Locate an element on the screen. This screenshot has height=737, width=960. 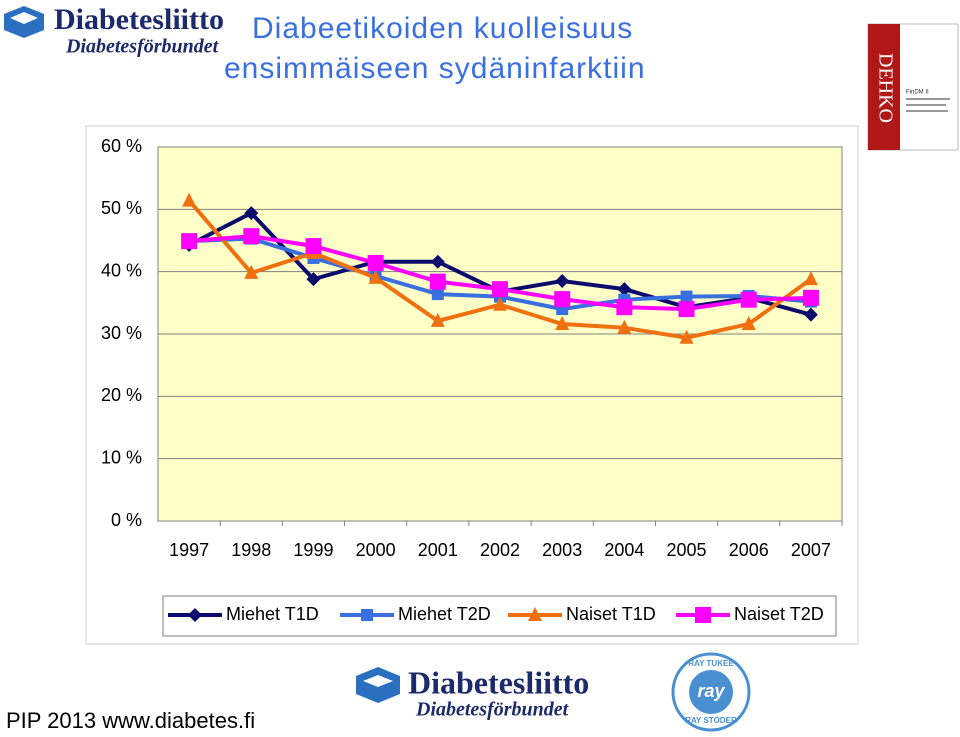
ray-core is located at coordinates (711, 692).